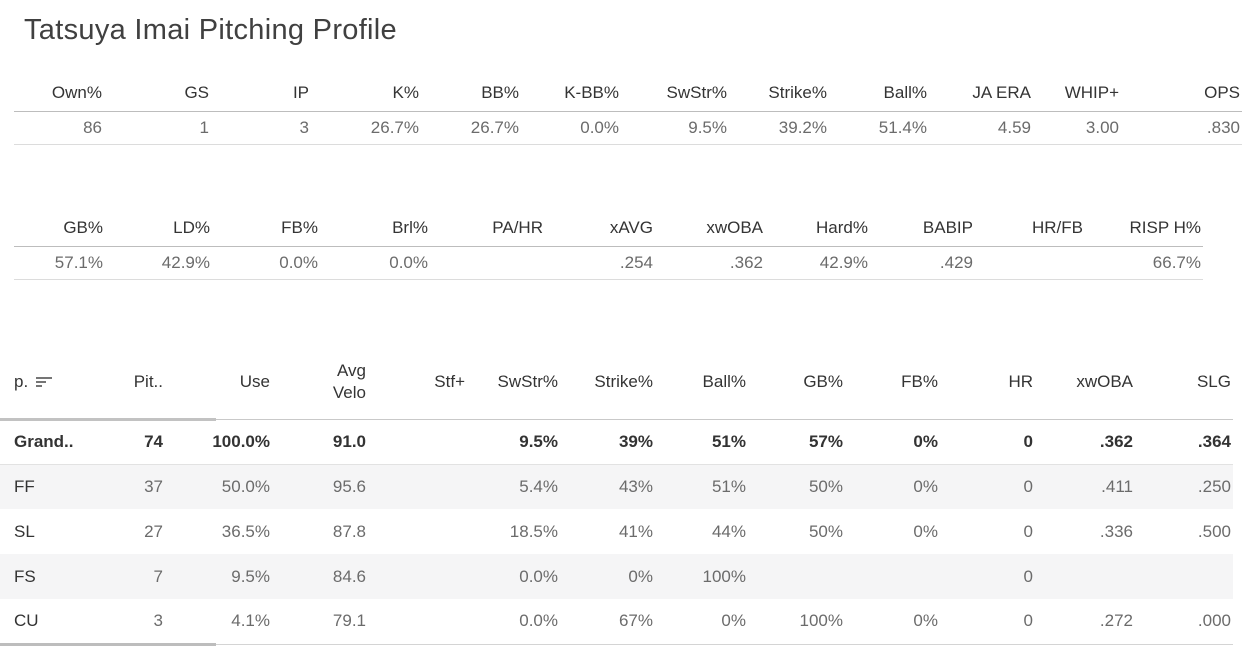 The image size is (1256, 670). I want to click on column-header: PA/HR, so click(517, 228).